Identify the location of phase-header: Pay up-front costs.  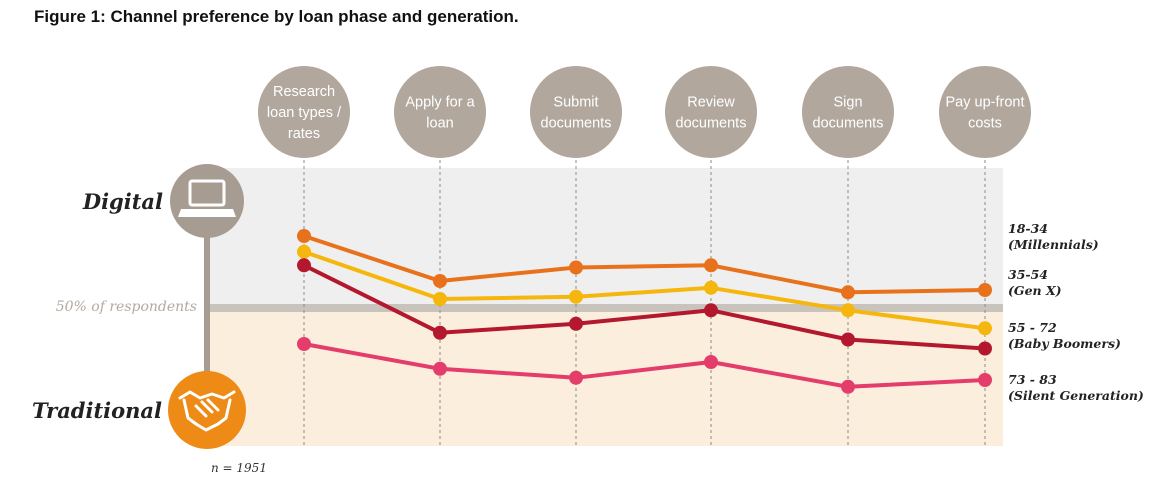
(985, 112).